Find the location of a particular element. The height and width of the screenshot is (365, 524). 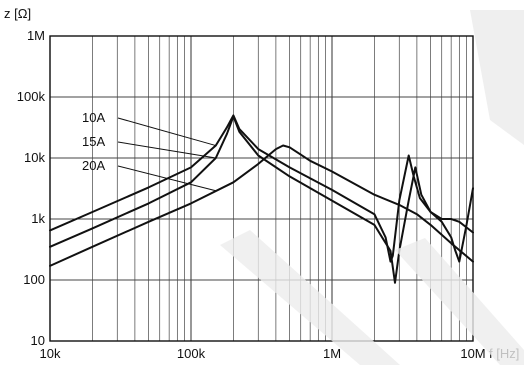

x-tick-label: 10k is located at coordinates (50, 353).